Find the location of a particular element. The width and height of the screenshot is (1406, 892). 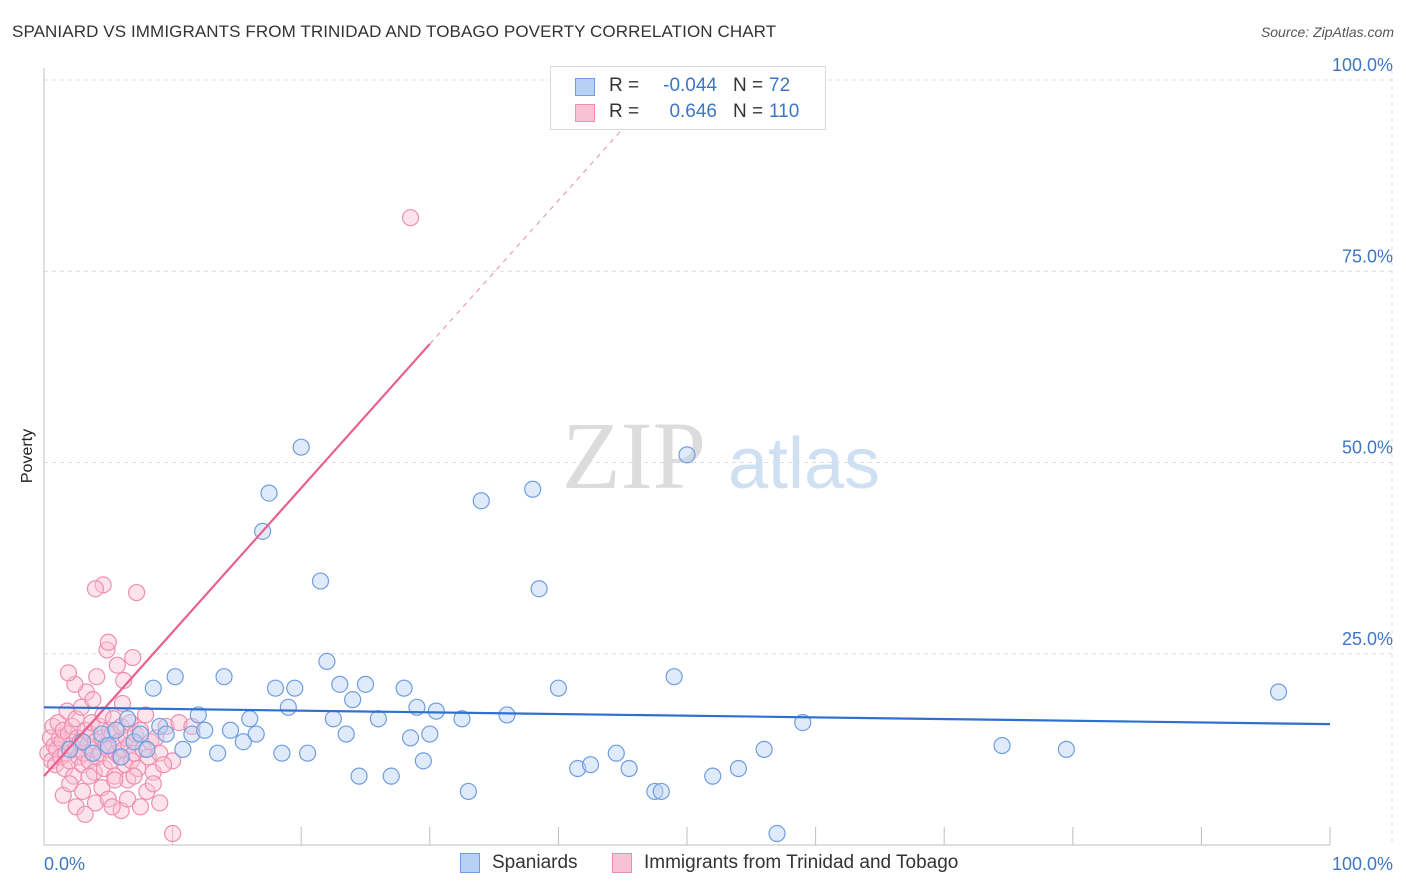

legend-n-value: 110 is located at coordinates (784, 111).